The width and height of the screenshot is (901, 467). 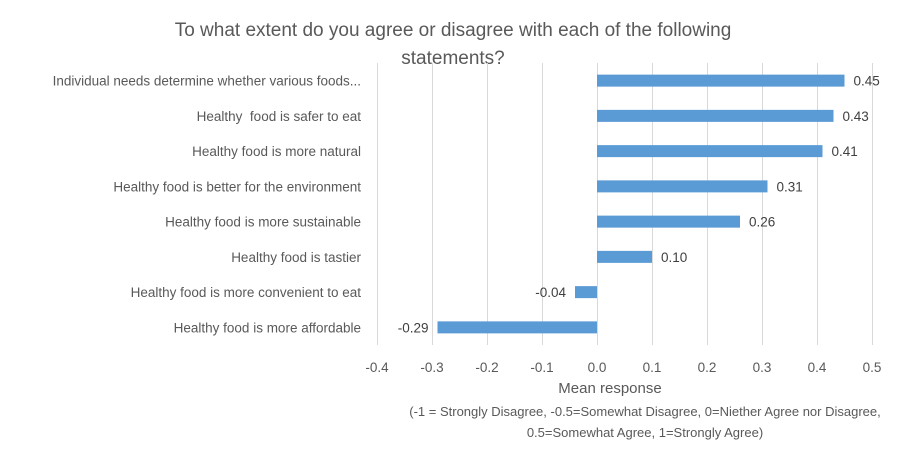 What do you see at coordinates (267, 327) in the screenshot?
I see `category-label: Healthy food is more affordable` at bounding box center [267, 327].